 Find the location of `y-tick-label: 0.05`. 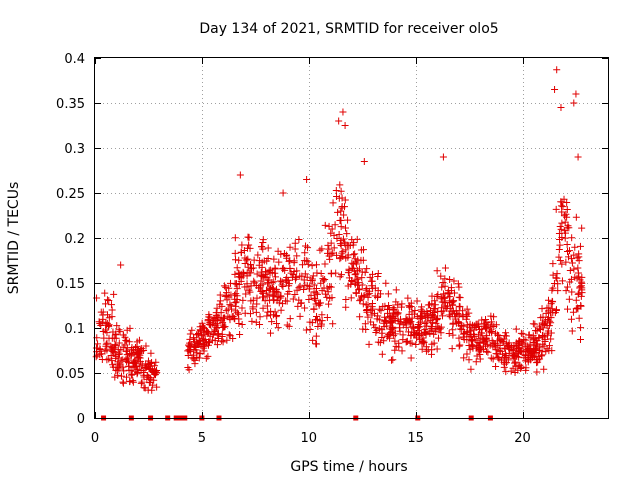

y-tick-label: 0.05 is located at coordinates (70, 374).